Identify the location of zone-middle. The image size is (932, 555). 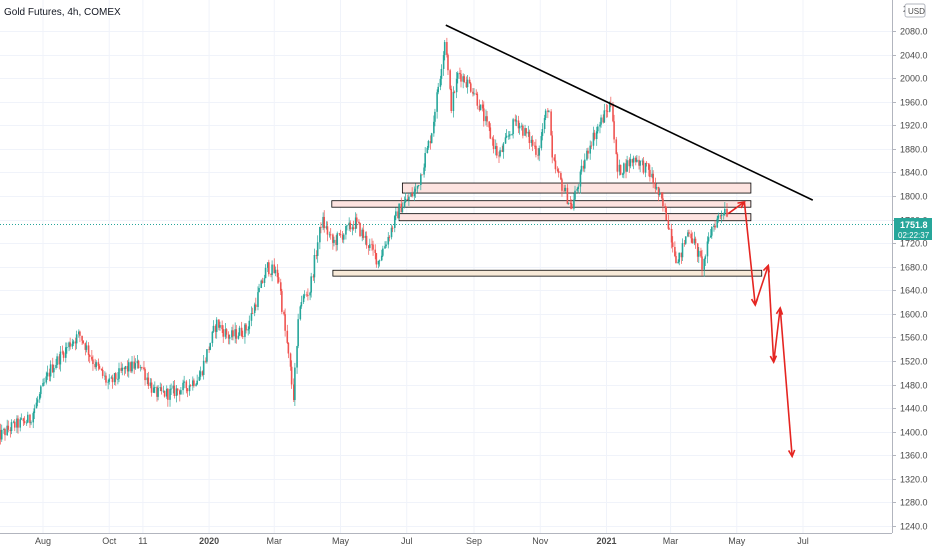
(541, 204).